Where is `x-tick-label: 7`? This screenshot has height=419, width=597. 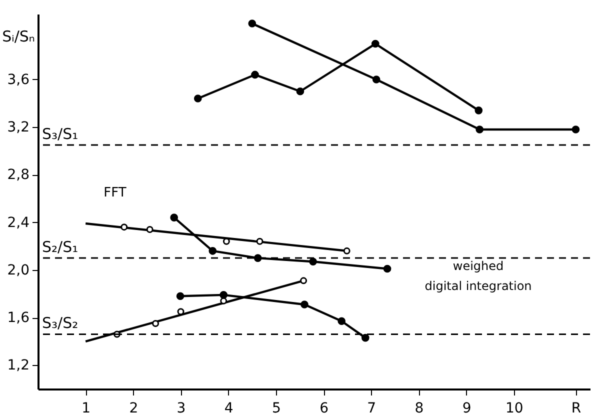
x-tick-label: 7 is located at coordinates (371, 408).